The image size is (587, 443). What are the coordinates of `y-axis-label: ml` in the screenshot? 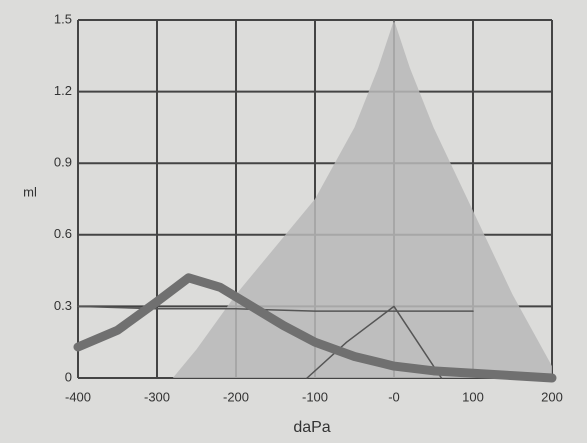 It's located at (30, 191).